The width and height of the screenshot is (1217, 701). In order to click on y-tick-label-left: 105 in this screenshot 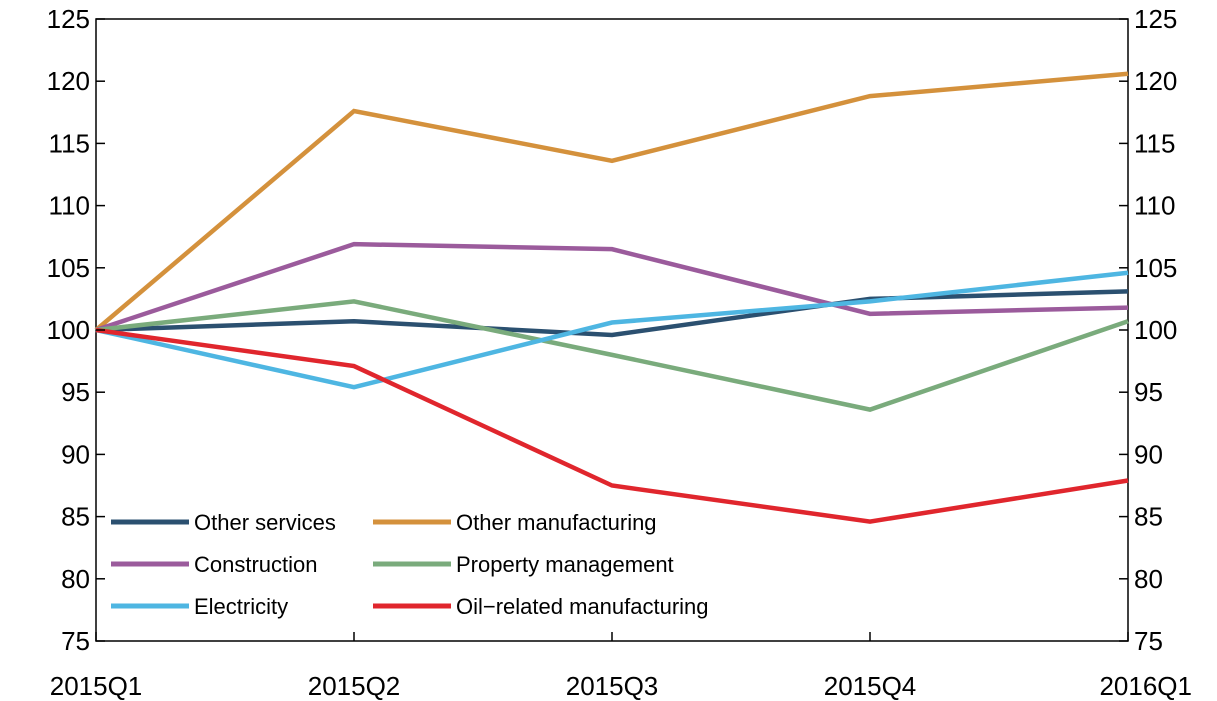, I will do `click(68, 268)`.